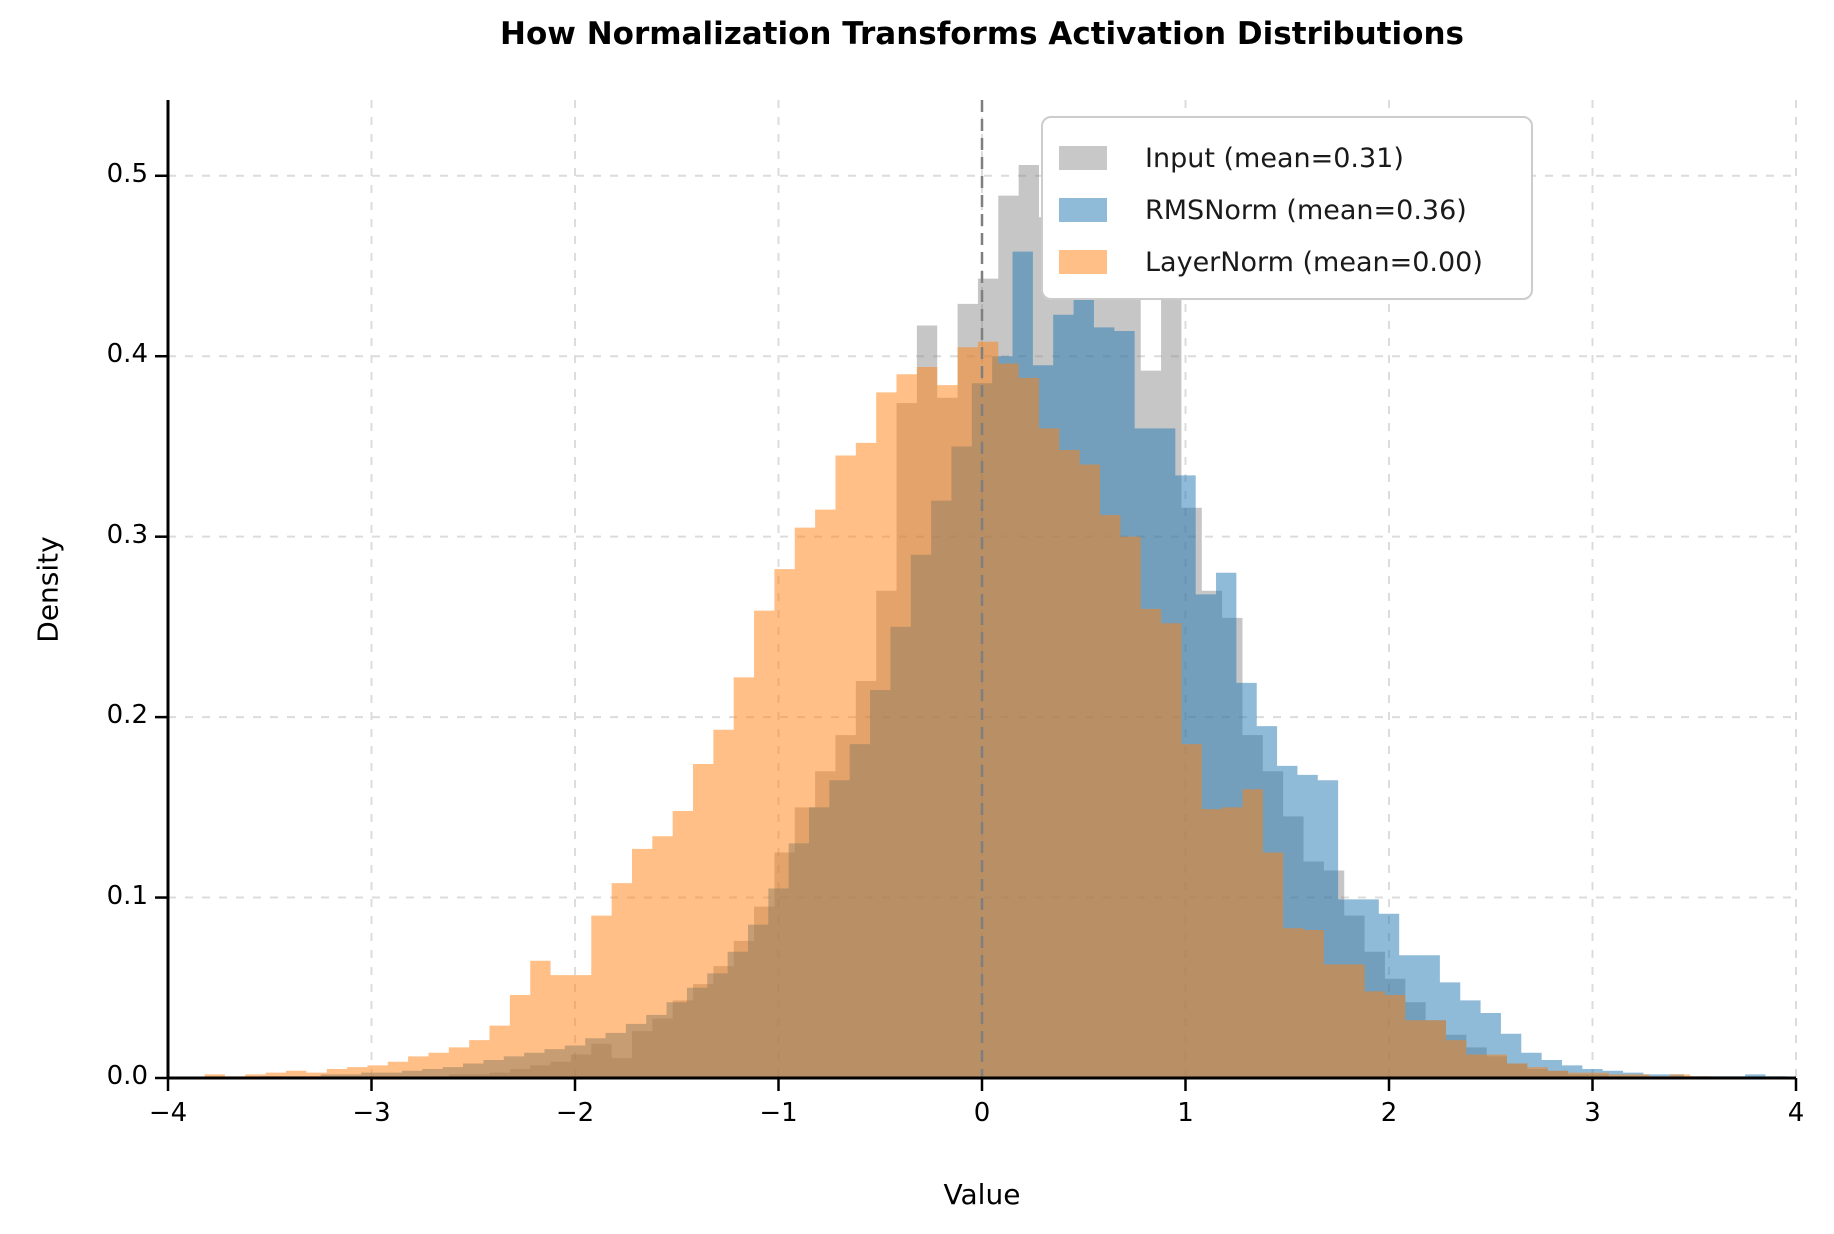 Image resolution: width=1834 pixels, height=1234 pixels. What do you see at coordinates (1389, 1113) in the screenshot?
I see `x-tick-label: 2` at bounding box center [1389, 1113].